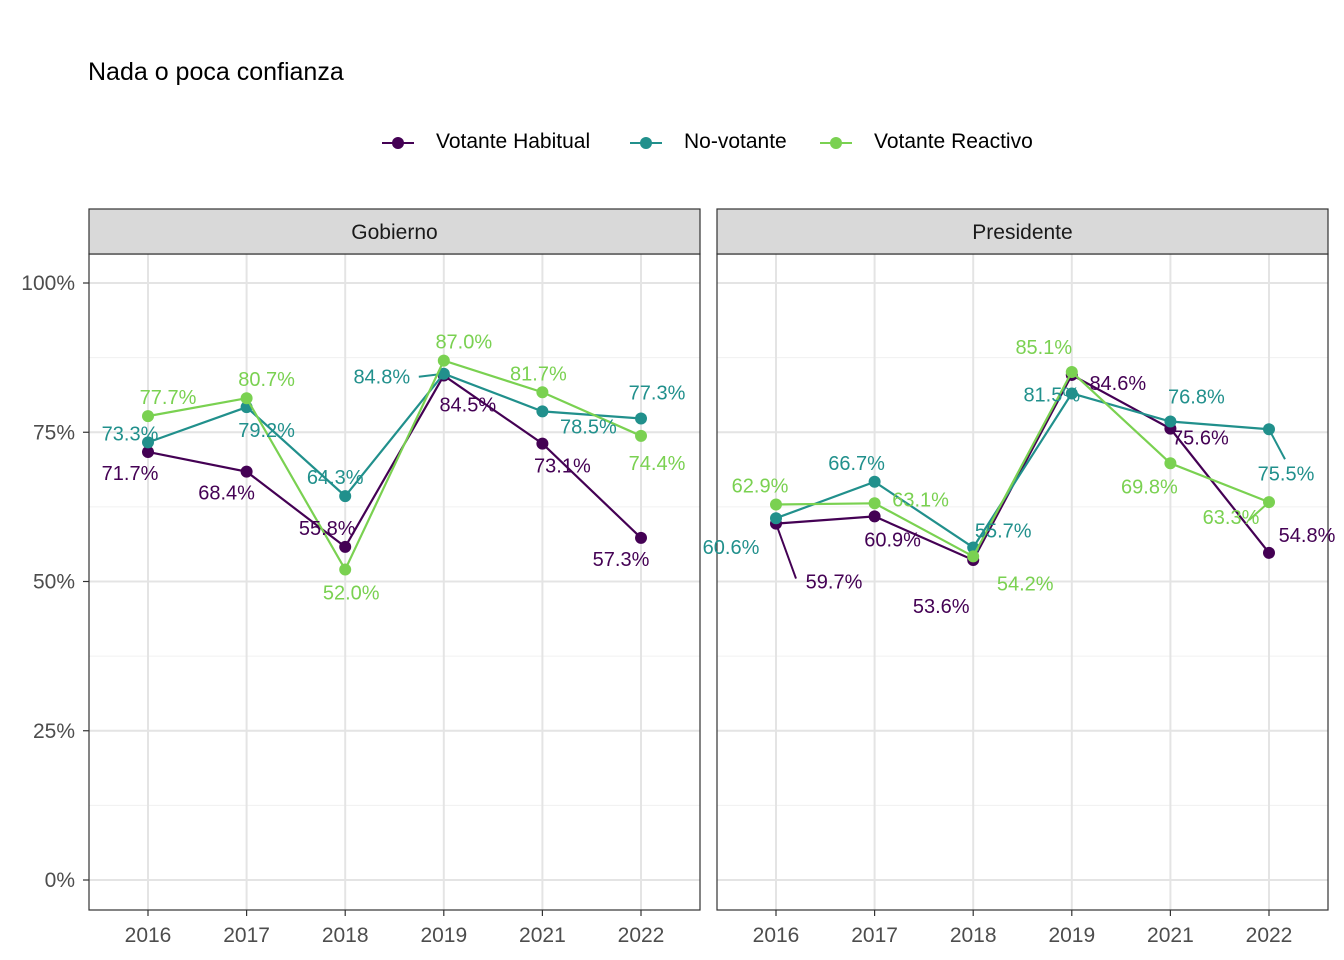 The image size is (1344, 960). I want to click on data-label: 66.7%, so click(856, 464).